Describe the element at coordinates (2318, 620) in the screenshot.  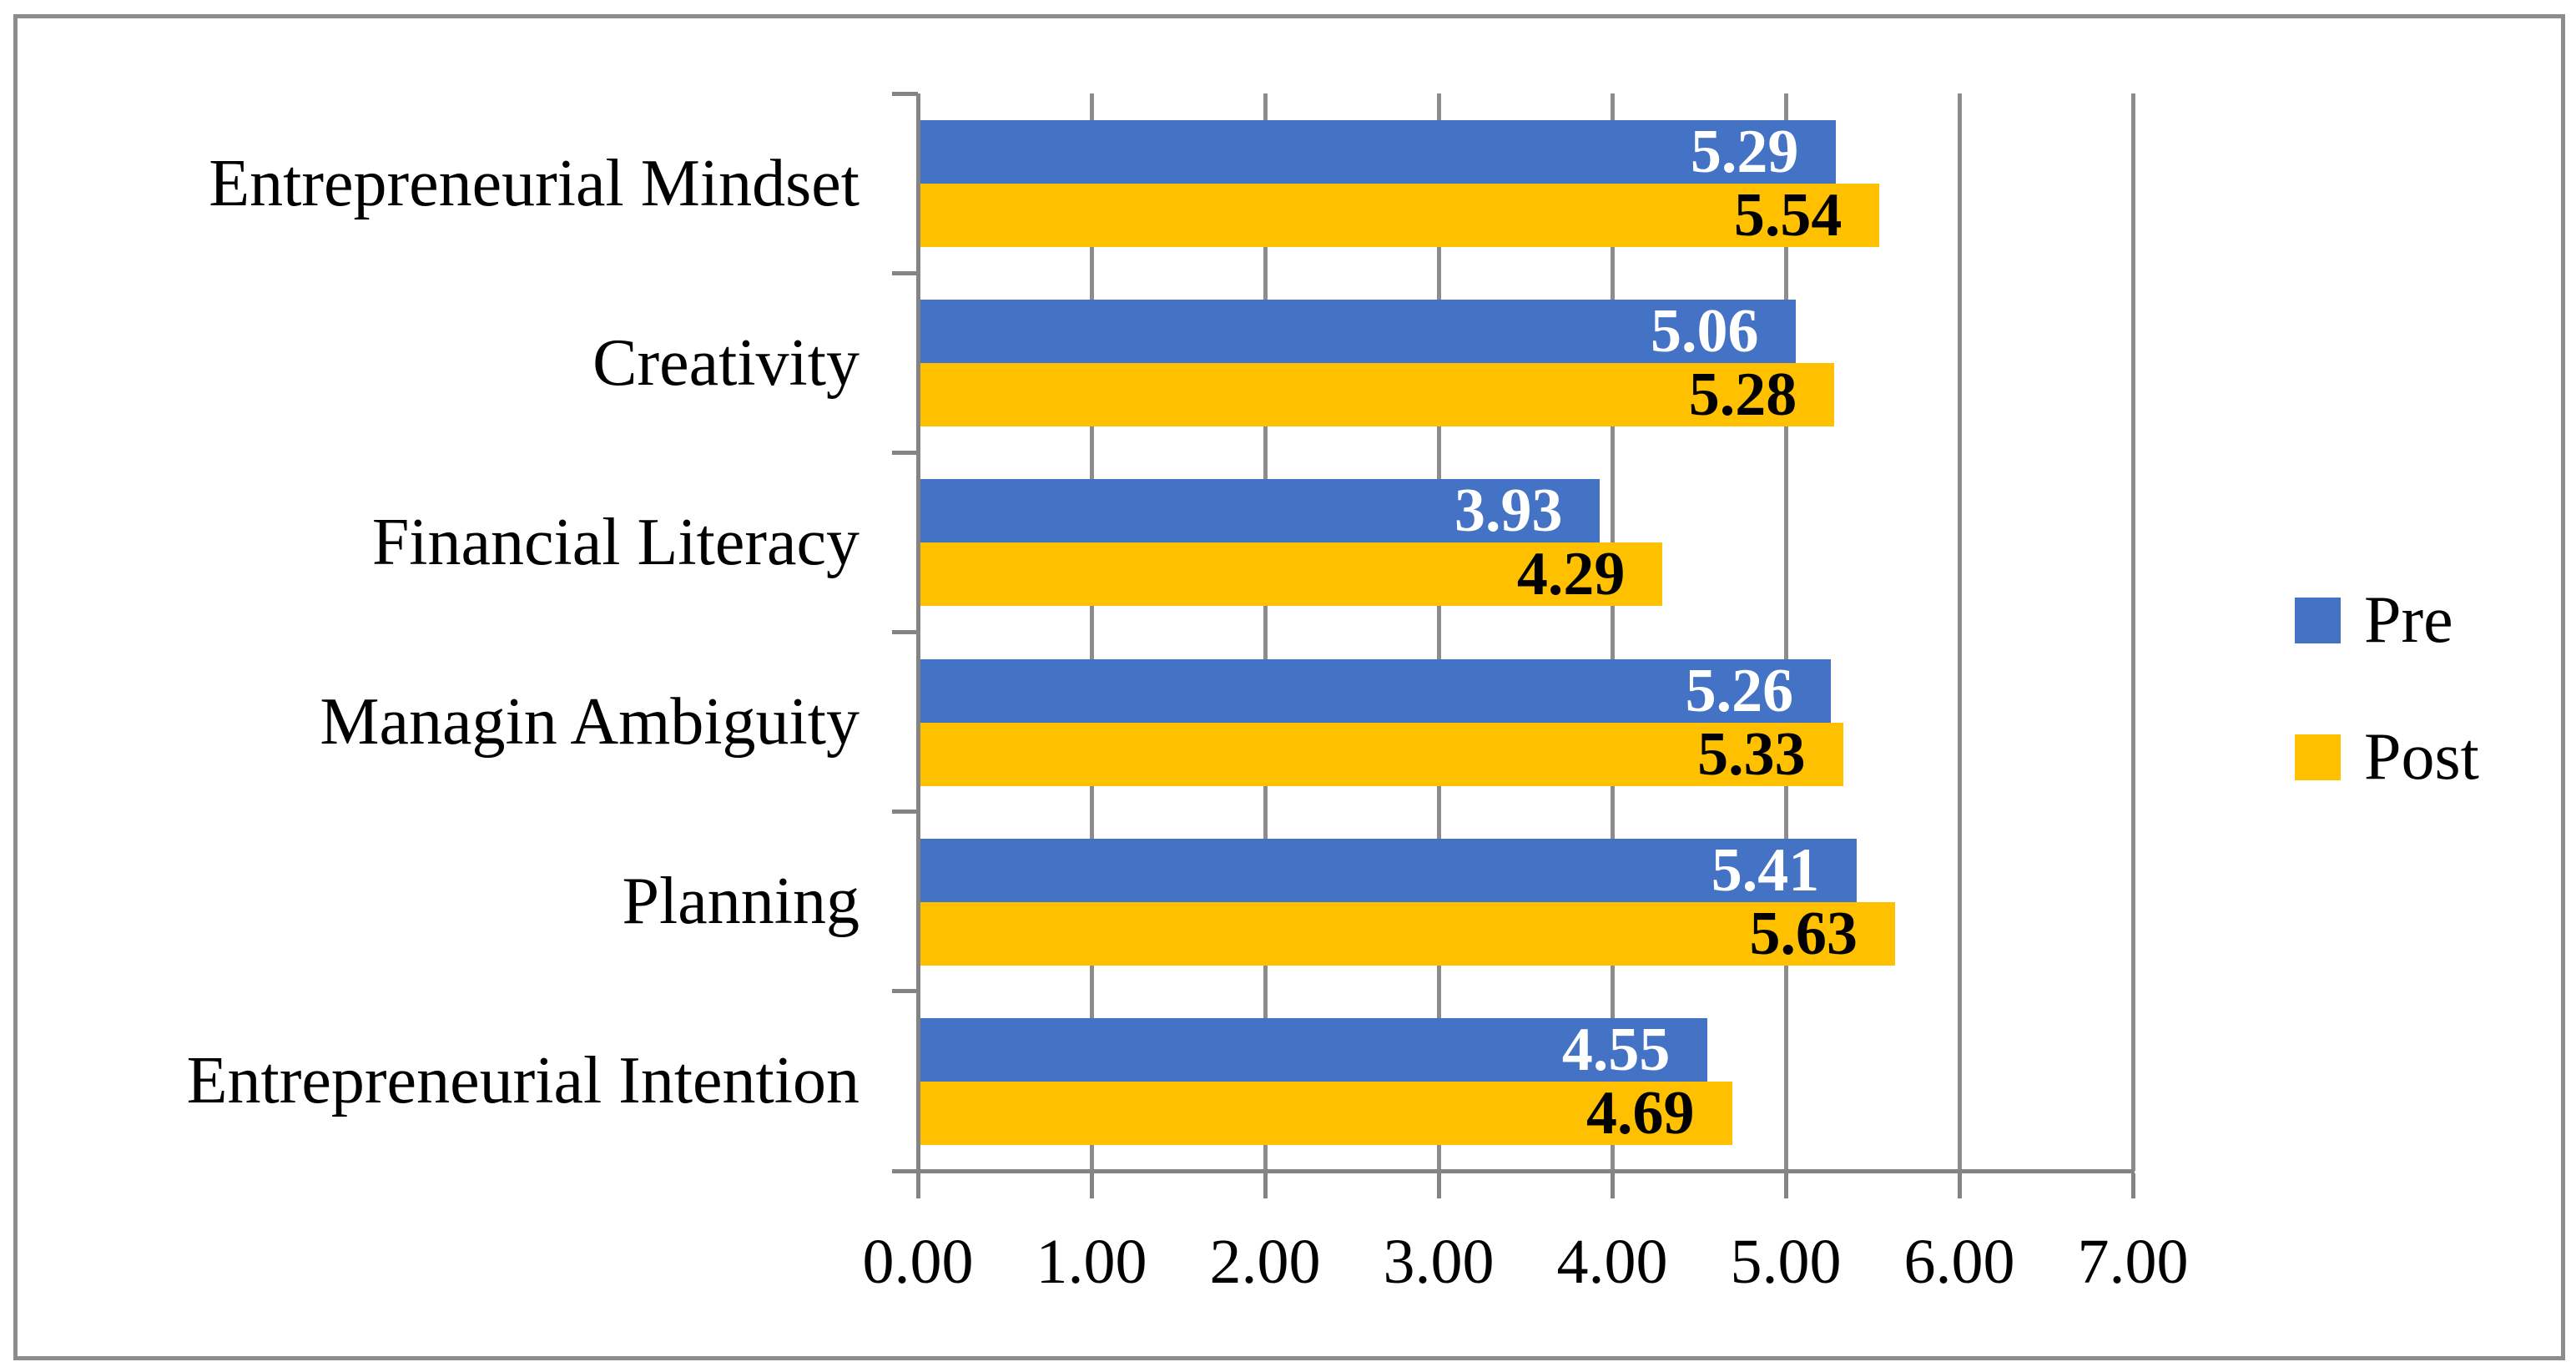
I see `legend-swatch-pre` at that location.